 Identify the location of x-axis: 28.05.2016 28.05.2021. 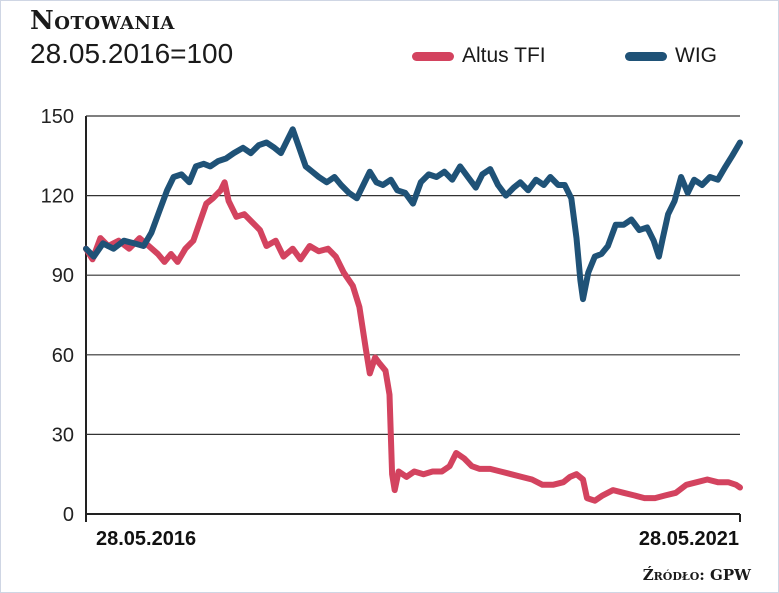
(413, 532).